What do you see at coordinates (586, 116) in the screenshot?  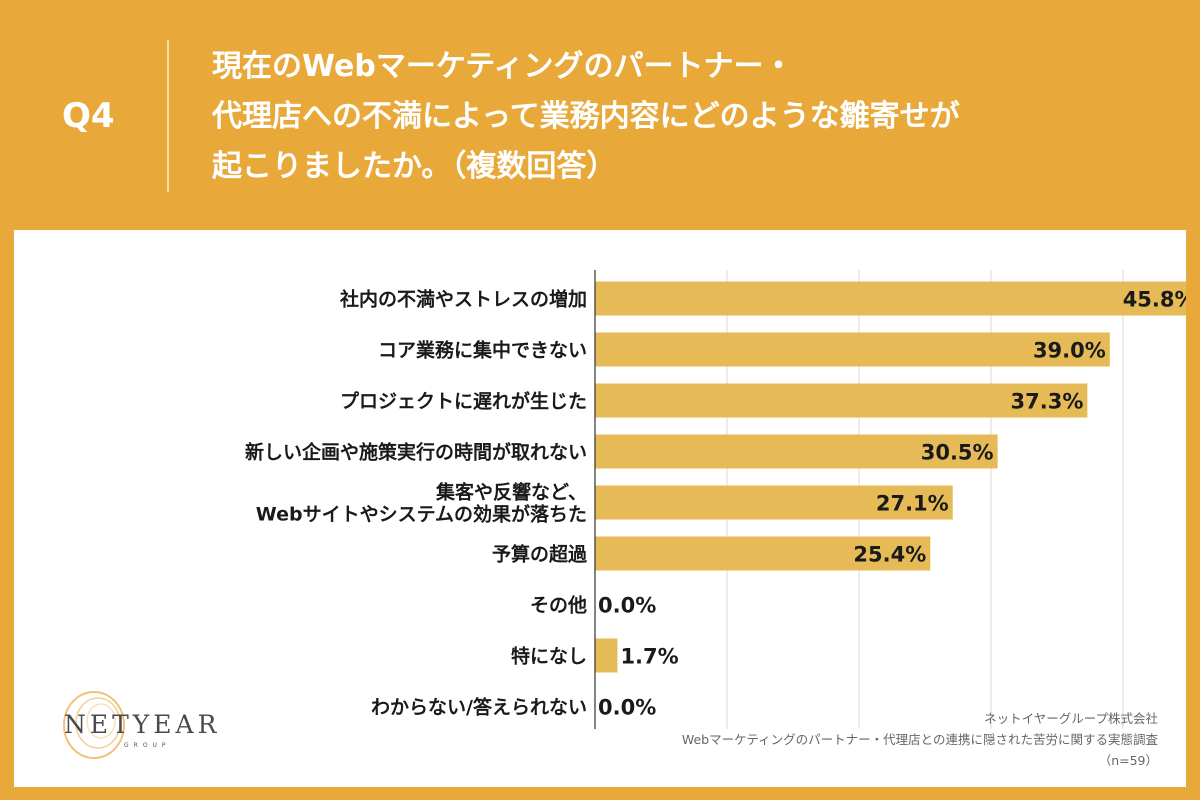 I see `question-title-line-2: 代理店への不満によって業務内容にどのような雛寄せが` at bounding box center [586, 116].